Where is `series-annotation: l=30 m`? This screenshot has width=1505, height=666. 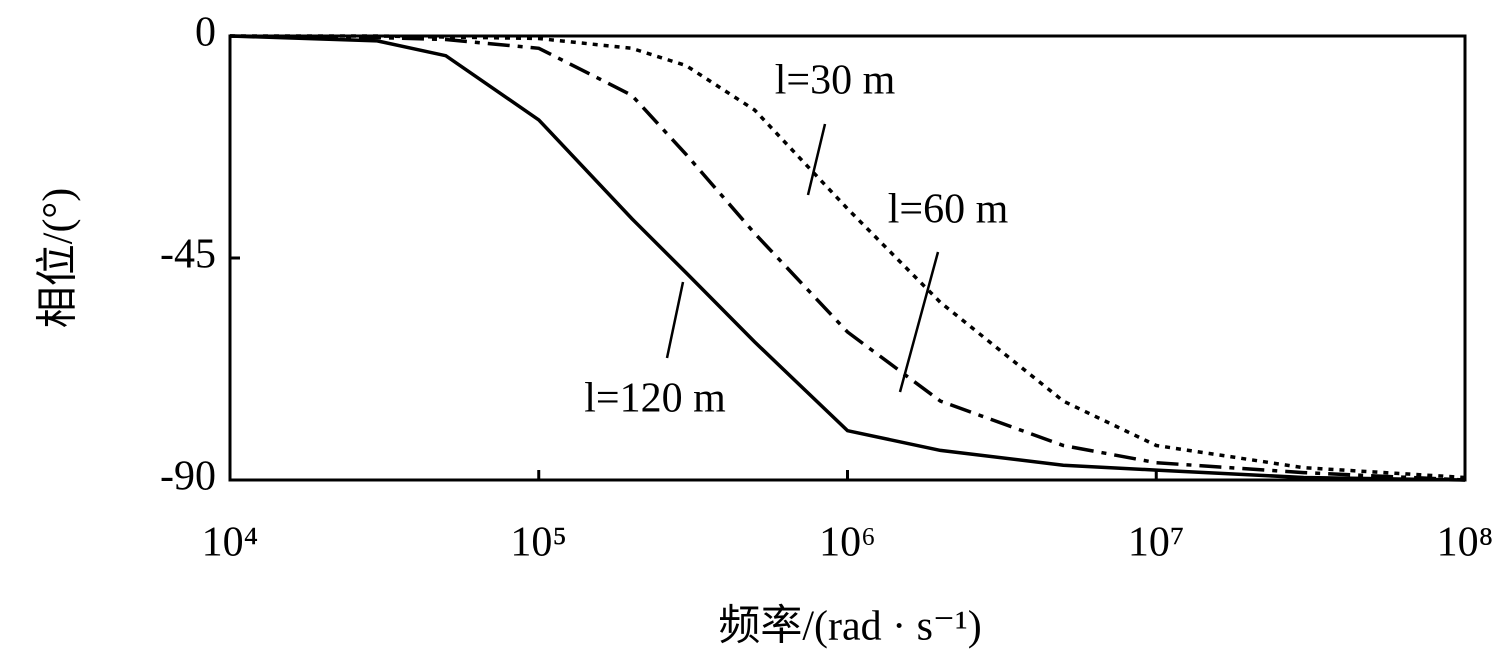
series-annotation: l=30 m is located at coordinates (835, 81).